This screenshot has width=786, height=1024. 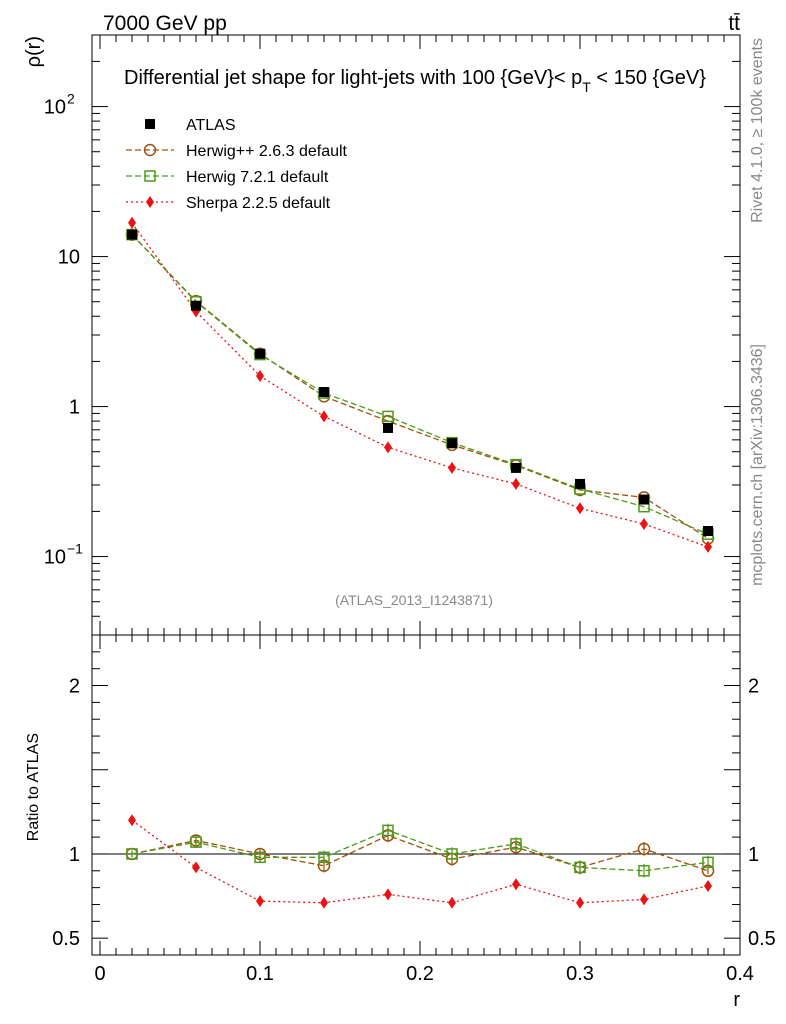 What do you see at coordinates (734, 23) in the screenshot?
I see `process-label: tt̄` at bounding box center [734, 23].